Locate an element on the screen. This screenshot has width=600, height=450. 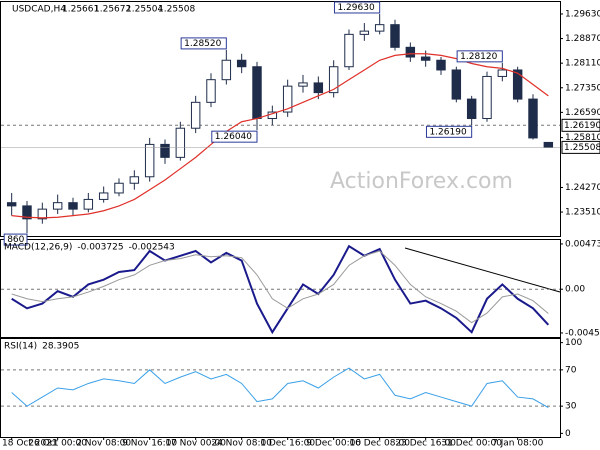
x-tick-label: 9 Nov 16:00 is located at coordinates (149, 444).